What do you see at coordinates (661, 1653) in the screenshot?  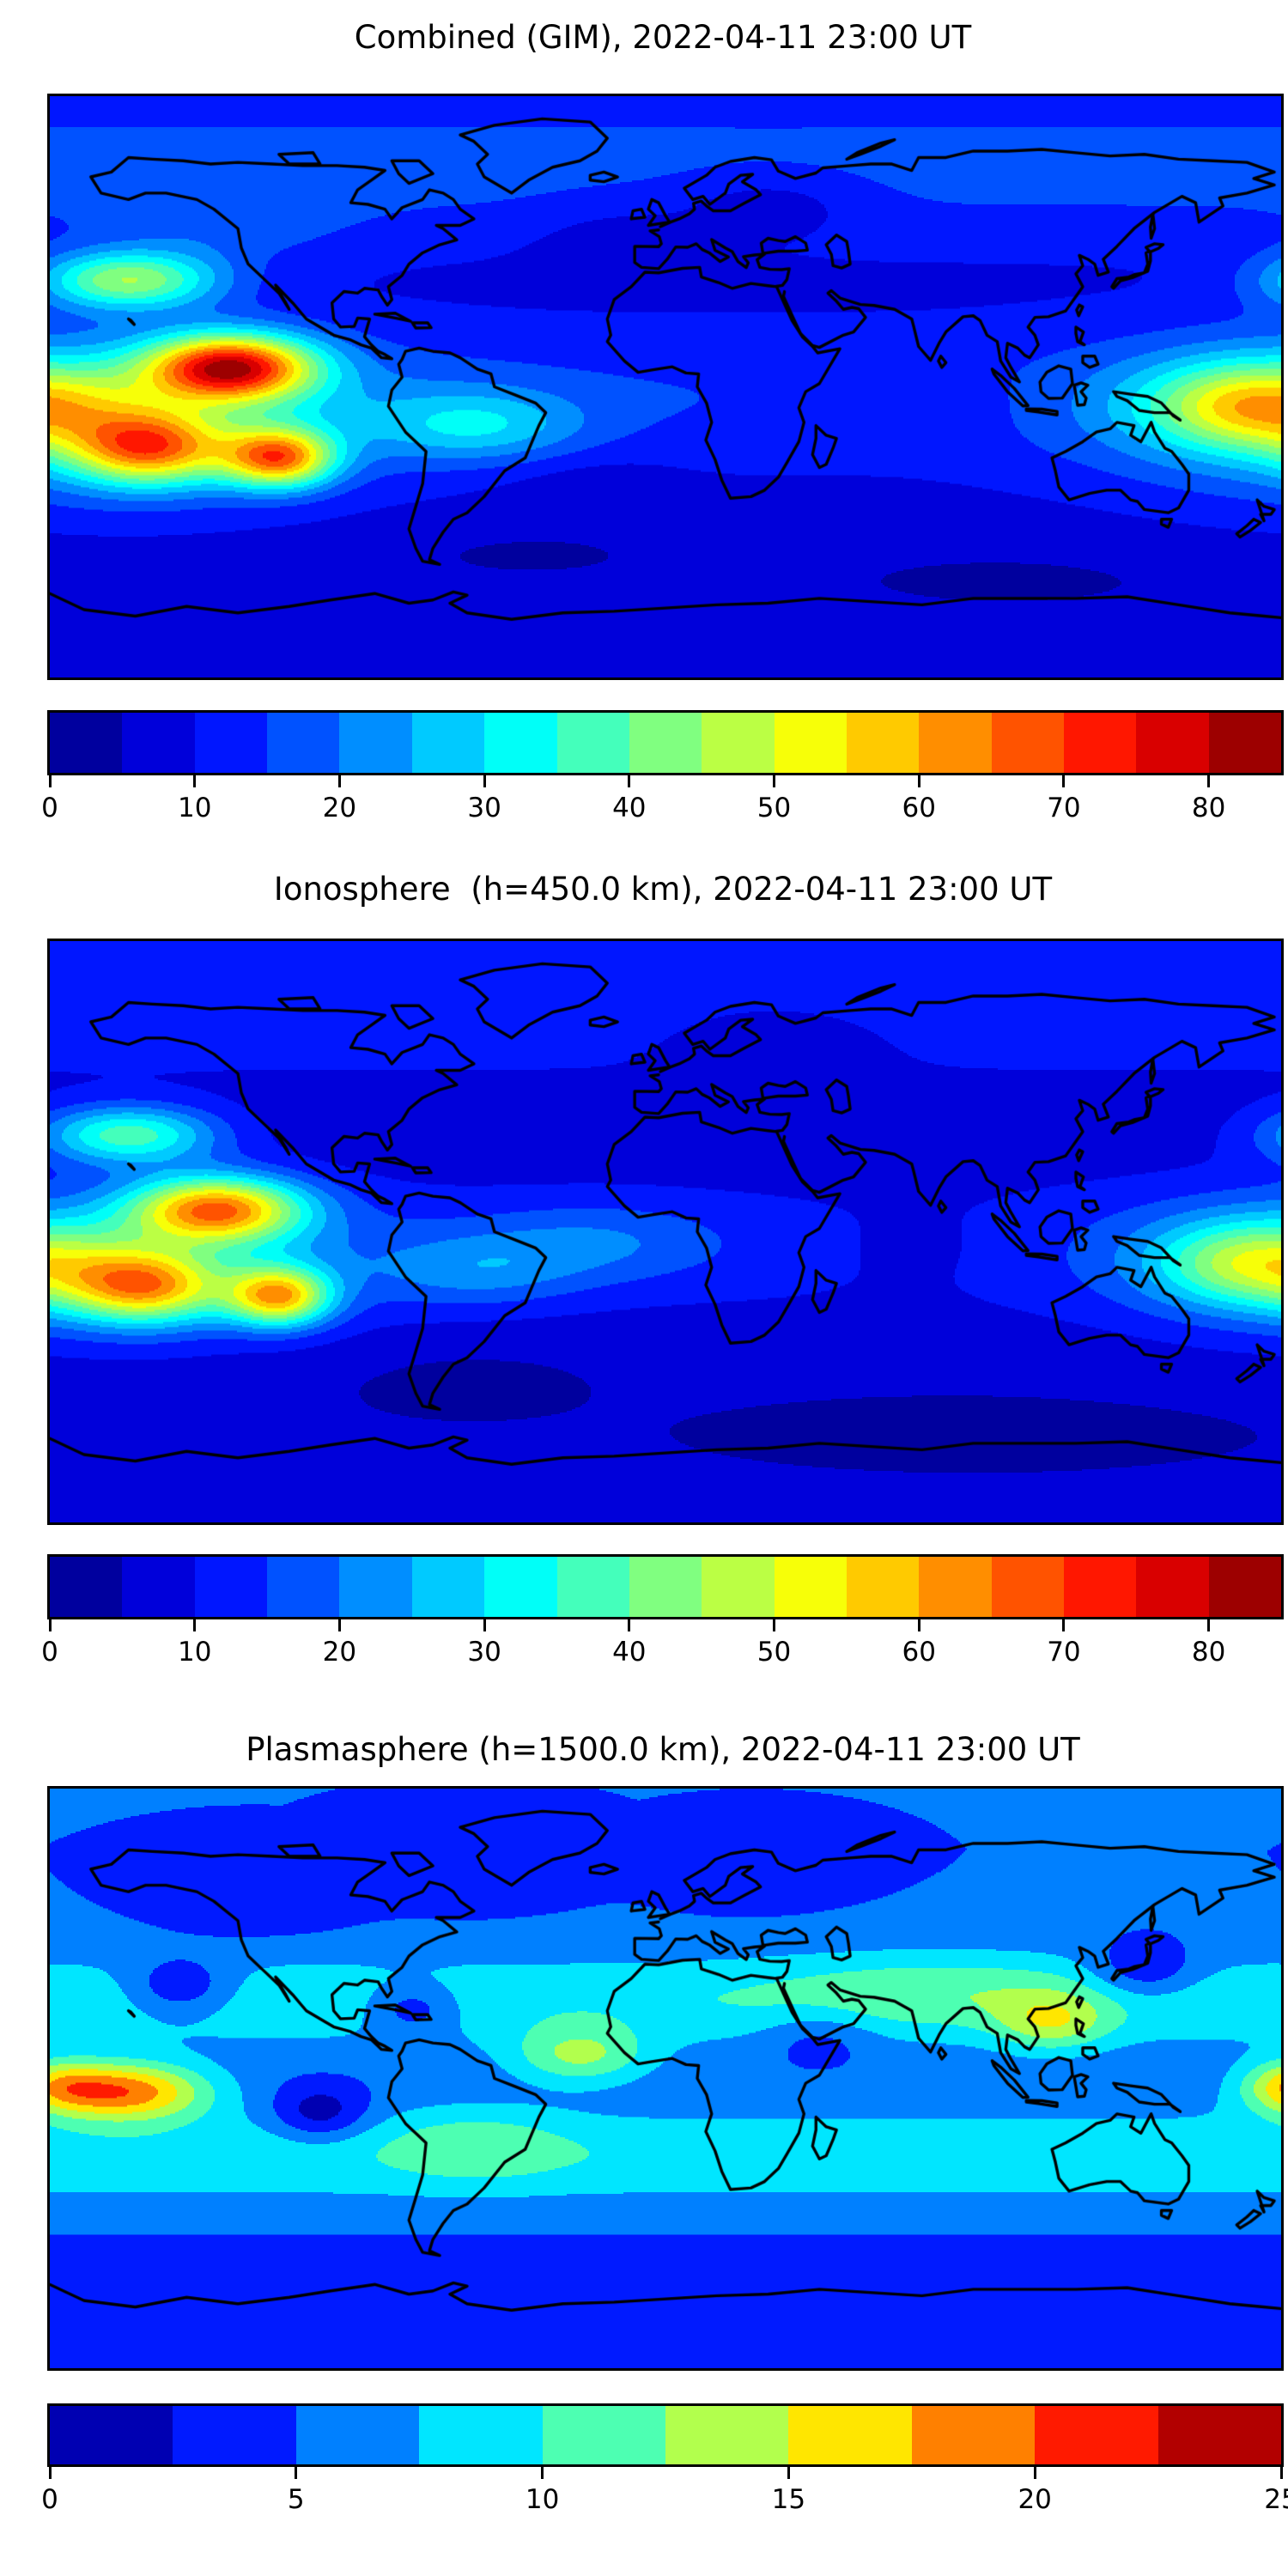 I see `colorbar-ticks-ionosphere: 0 10 20 30 40 50 60 70 80` at bounding box center [661, 1653].